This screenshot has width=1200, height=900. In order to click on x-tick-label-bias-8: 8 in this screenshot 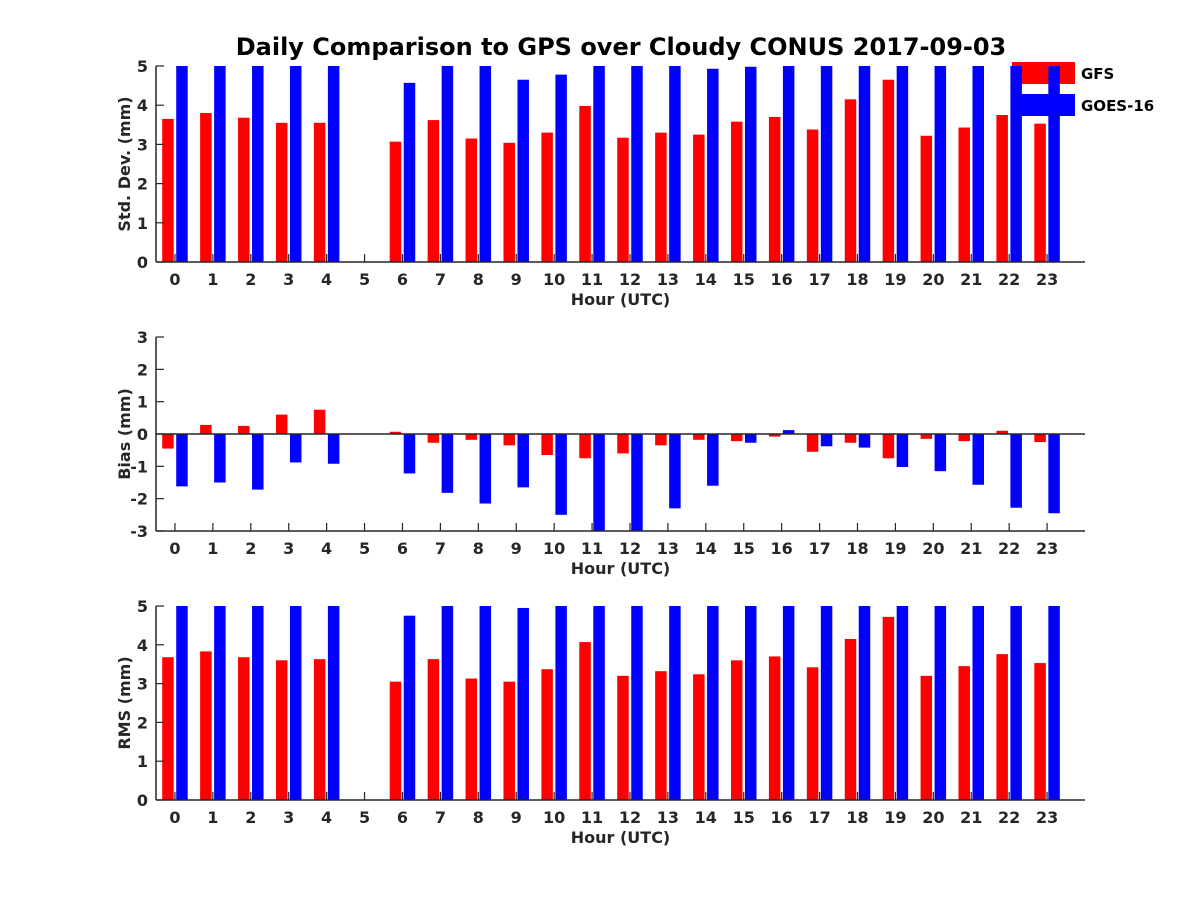, I will do `click(478, 548)`.